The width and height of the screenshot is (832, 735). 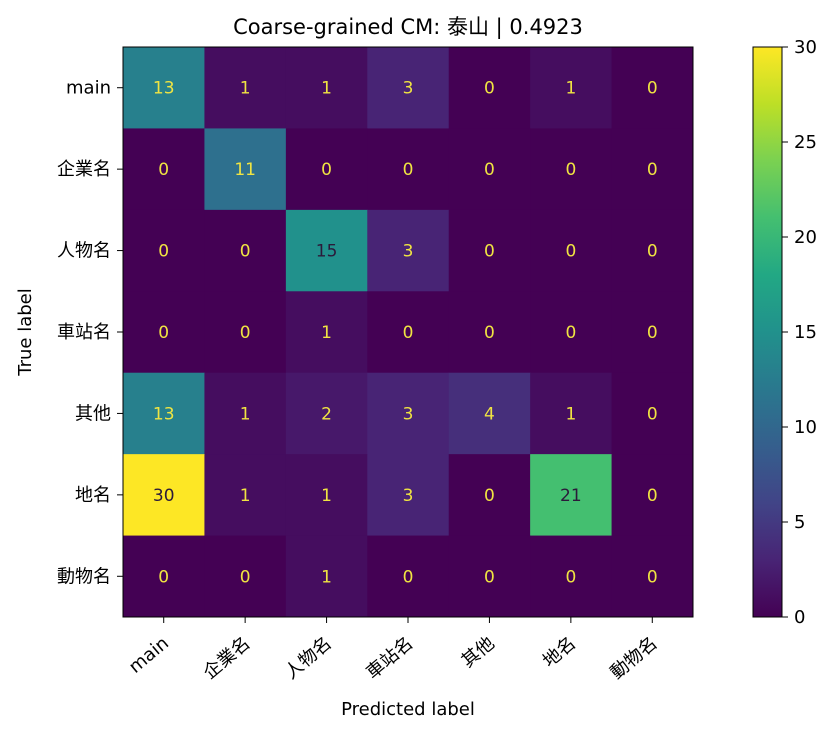 I want to click on x-tick-label: main, so click(x=149, y=655).